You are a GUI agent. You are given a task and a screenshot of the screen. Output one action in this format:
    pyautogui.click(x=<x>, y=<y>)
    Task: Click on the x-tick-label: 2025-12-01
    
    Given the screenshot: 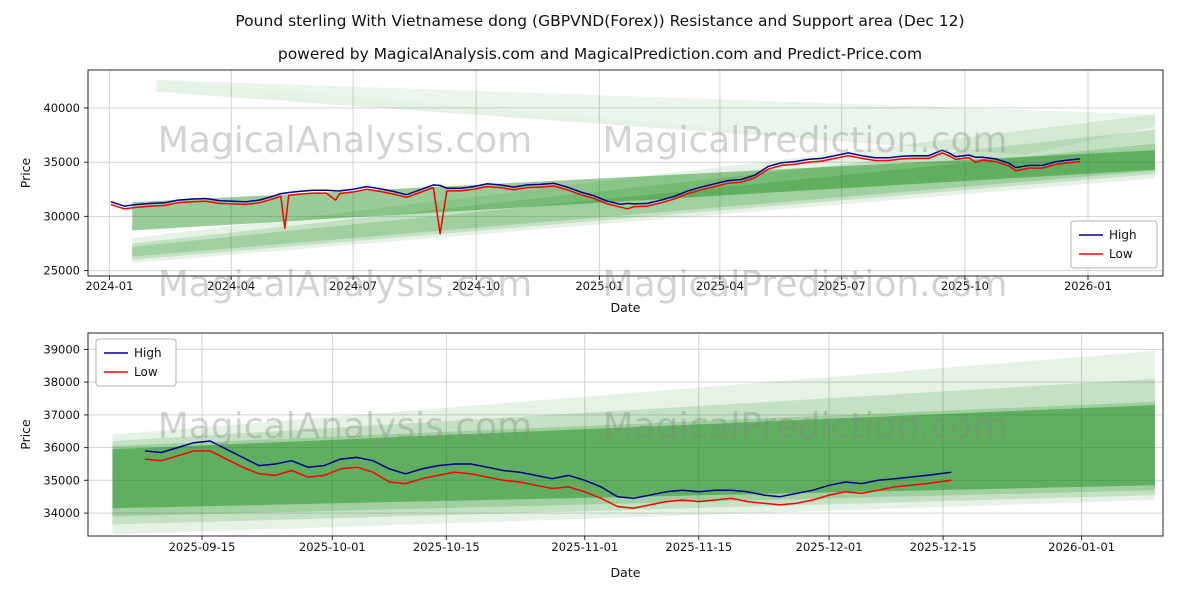 What is the action you would take?
    pyautogui.click(x=829, y=547)
    